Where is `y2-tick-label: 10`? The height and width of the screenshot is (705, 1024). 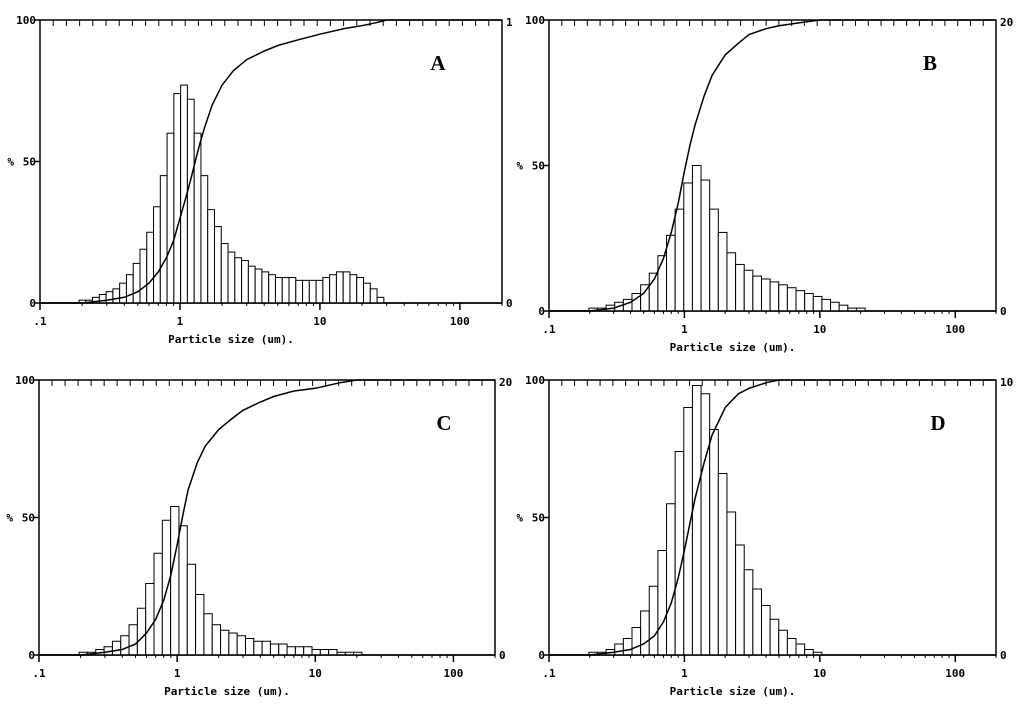 y2-tick-label: 10 is located at coordinates (1006, 382).